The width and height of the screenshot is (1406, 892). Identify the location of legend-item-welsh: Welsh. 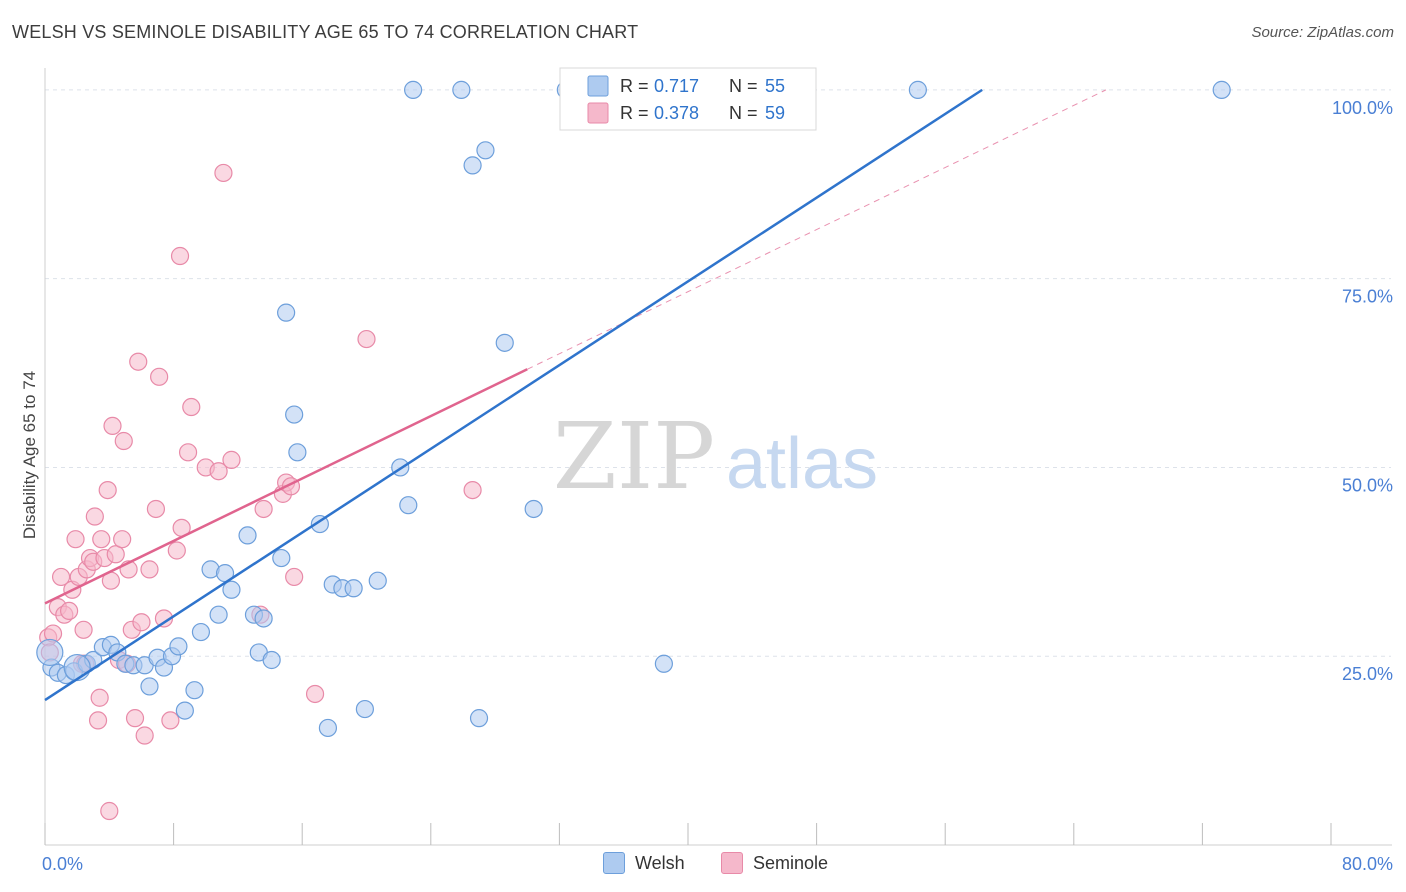
(644, 863).